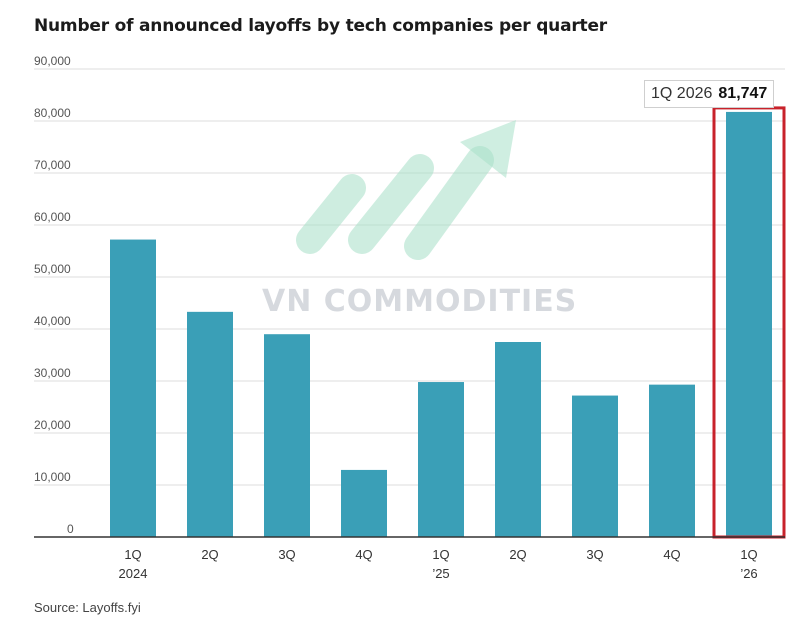  What do you see at coordinates (748, 573) in the screenshot?
I see `x-tick-label-year: ’26` at bounding box center [748, 573].